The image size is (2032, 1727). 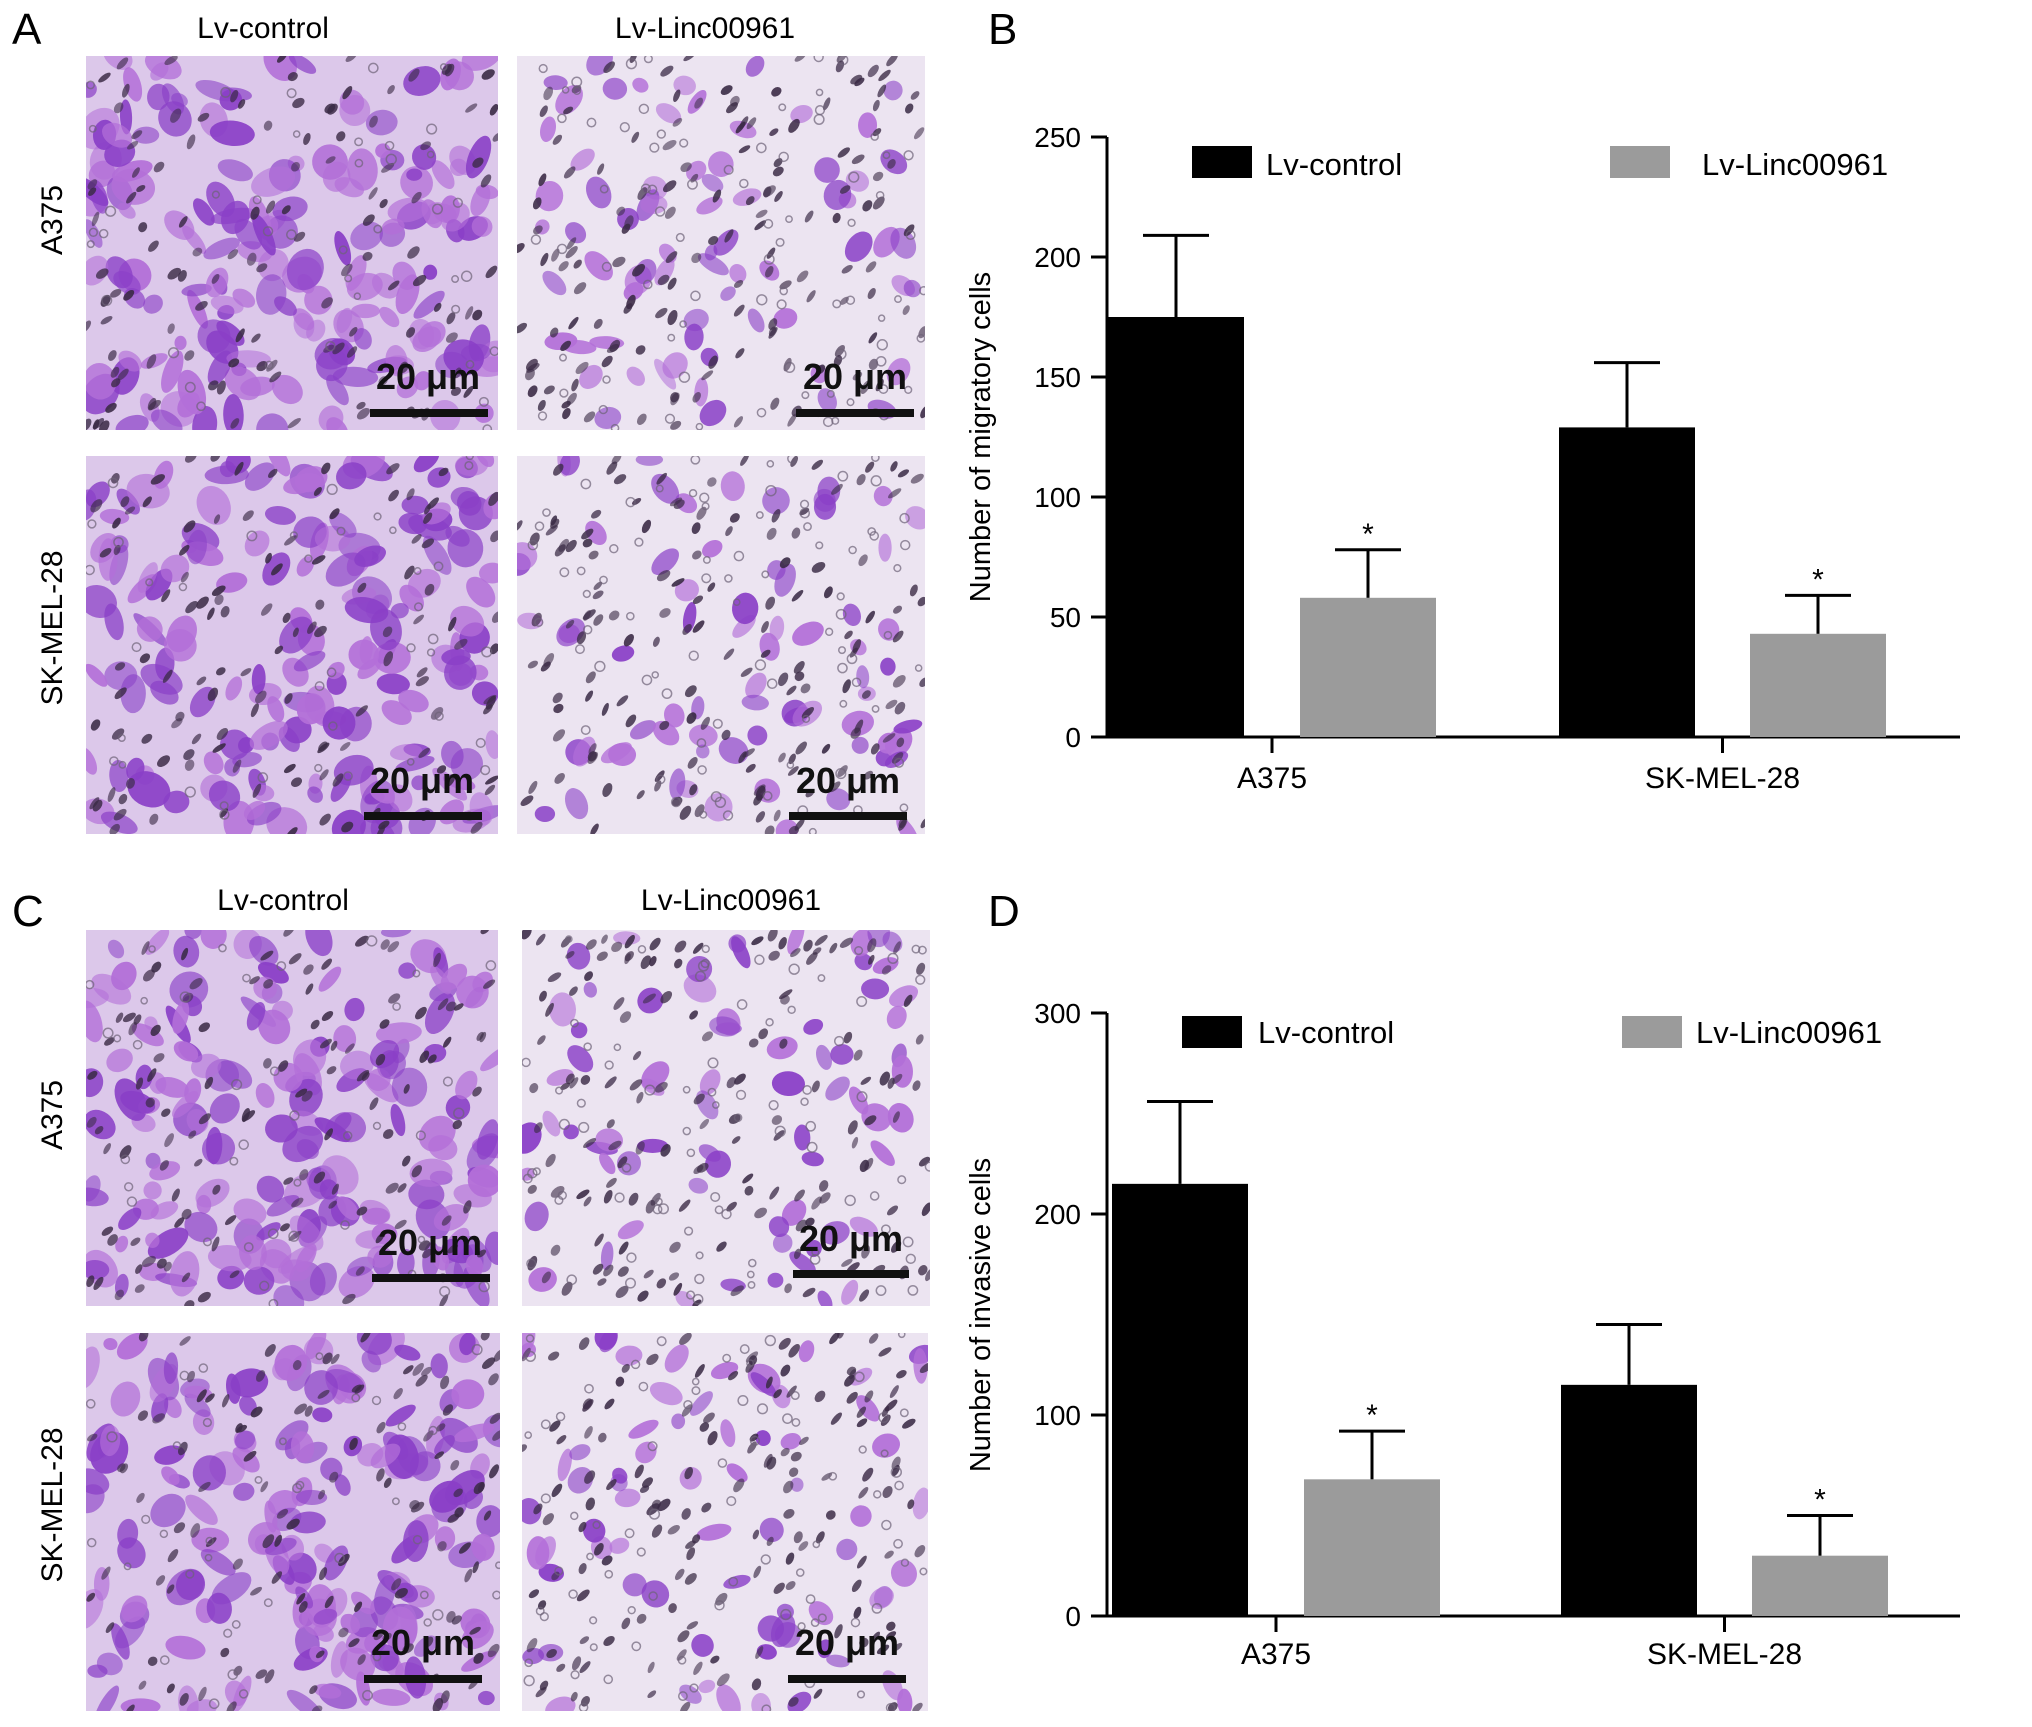 I want to click on scale-bar-a-4: 20 μm, so click(x=848, y=790).